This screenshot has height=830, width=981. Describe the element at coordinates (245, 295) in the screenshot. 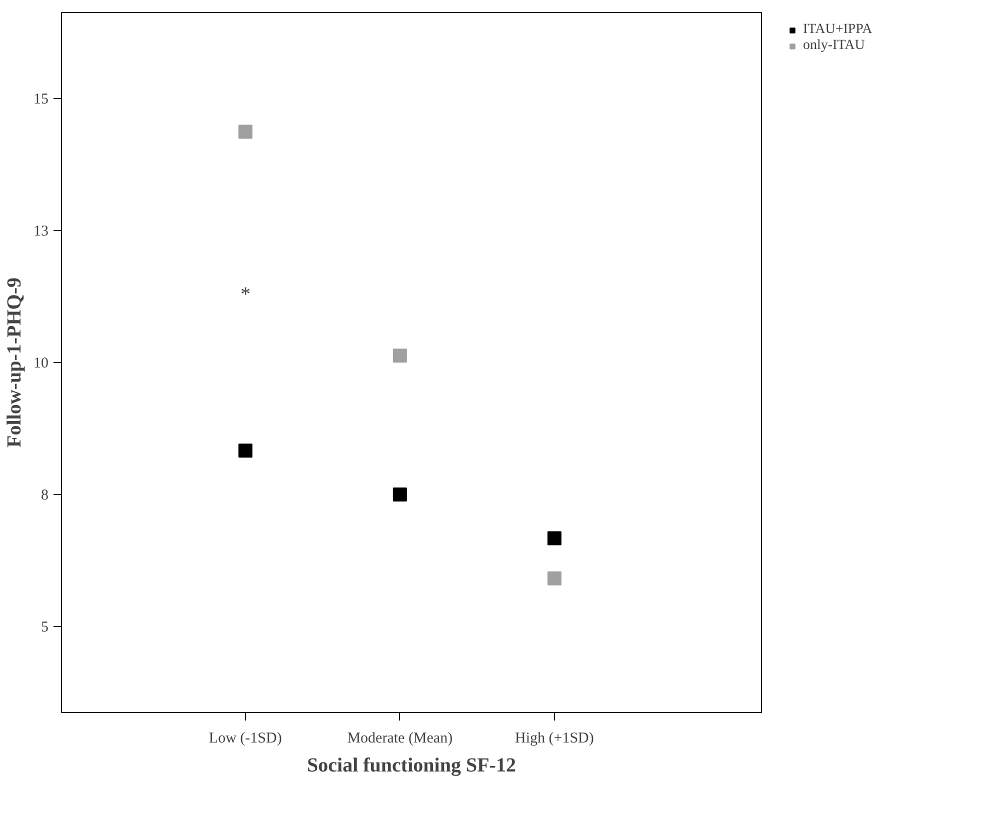

I see `annotation: *` at that location.